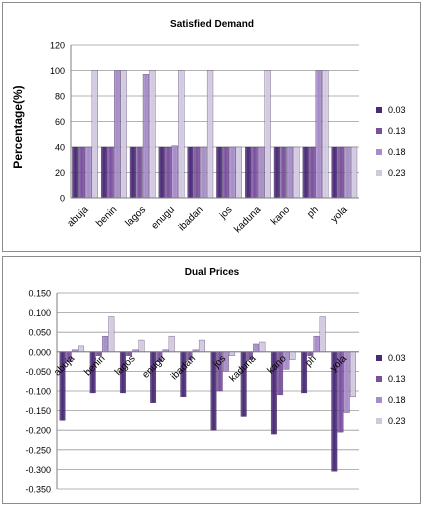  I want to click on y-tick-label: 40, so click(60, 148).